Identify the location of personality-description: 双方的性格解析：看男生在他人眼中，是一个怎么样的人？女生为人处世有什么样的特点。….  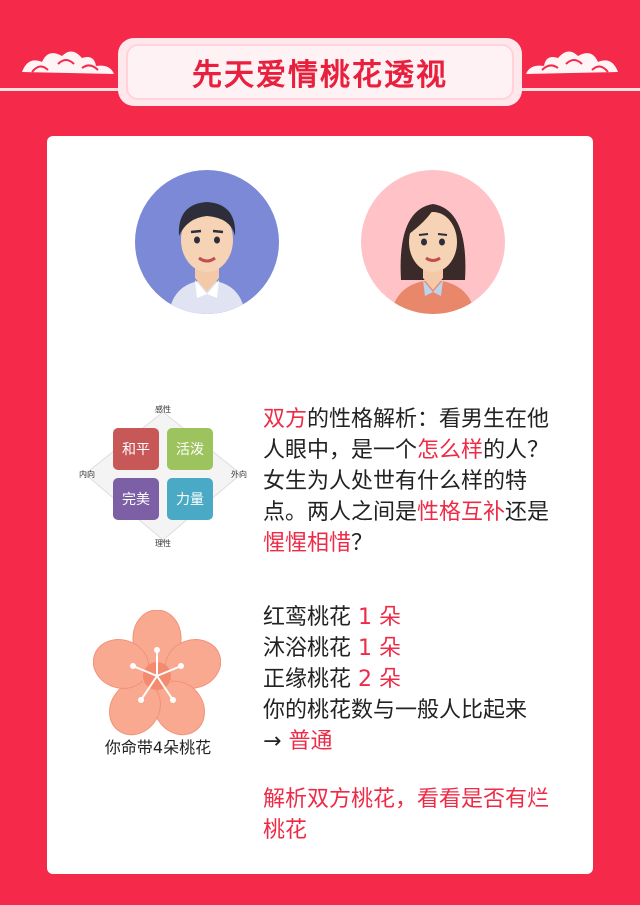
(413, 481).